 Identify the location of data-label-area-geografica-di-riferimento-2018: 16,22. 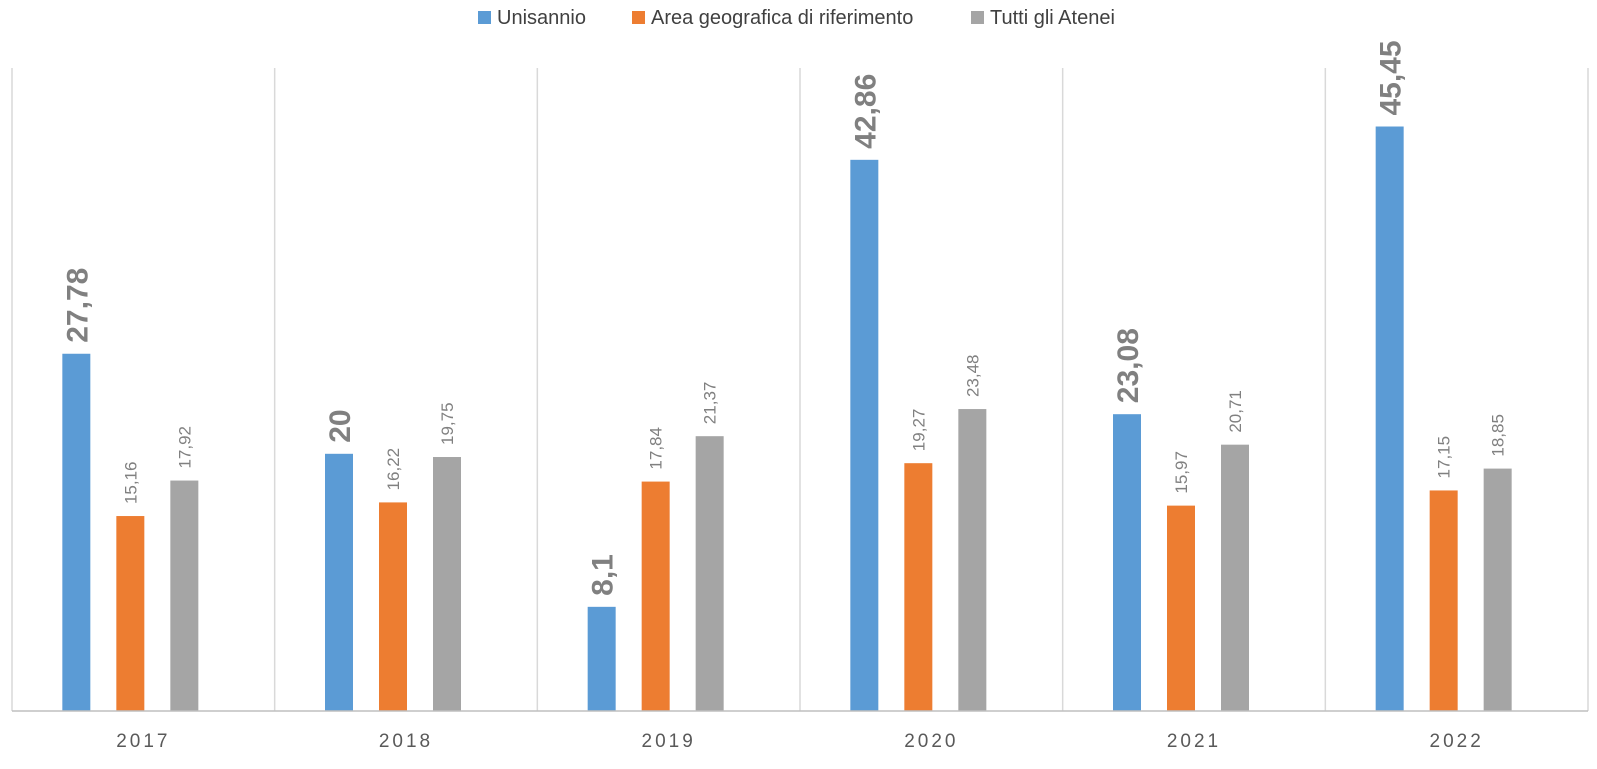
(393, 469).